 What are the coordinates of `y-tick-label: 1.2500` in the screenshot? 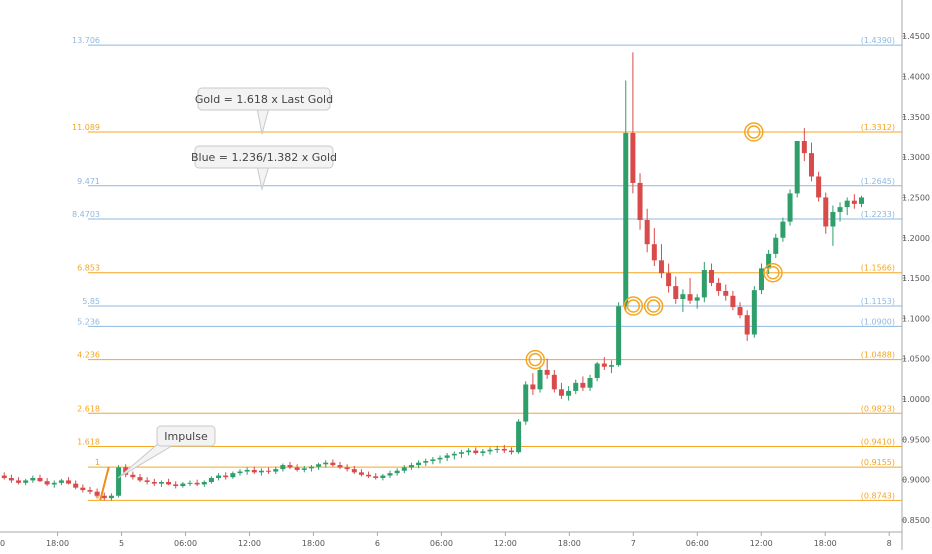 It's located at (916, 197).